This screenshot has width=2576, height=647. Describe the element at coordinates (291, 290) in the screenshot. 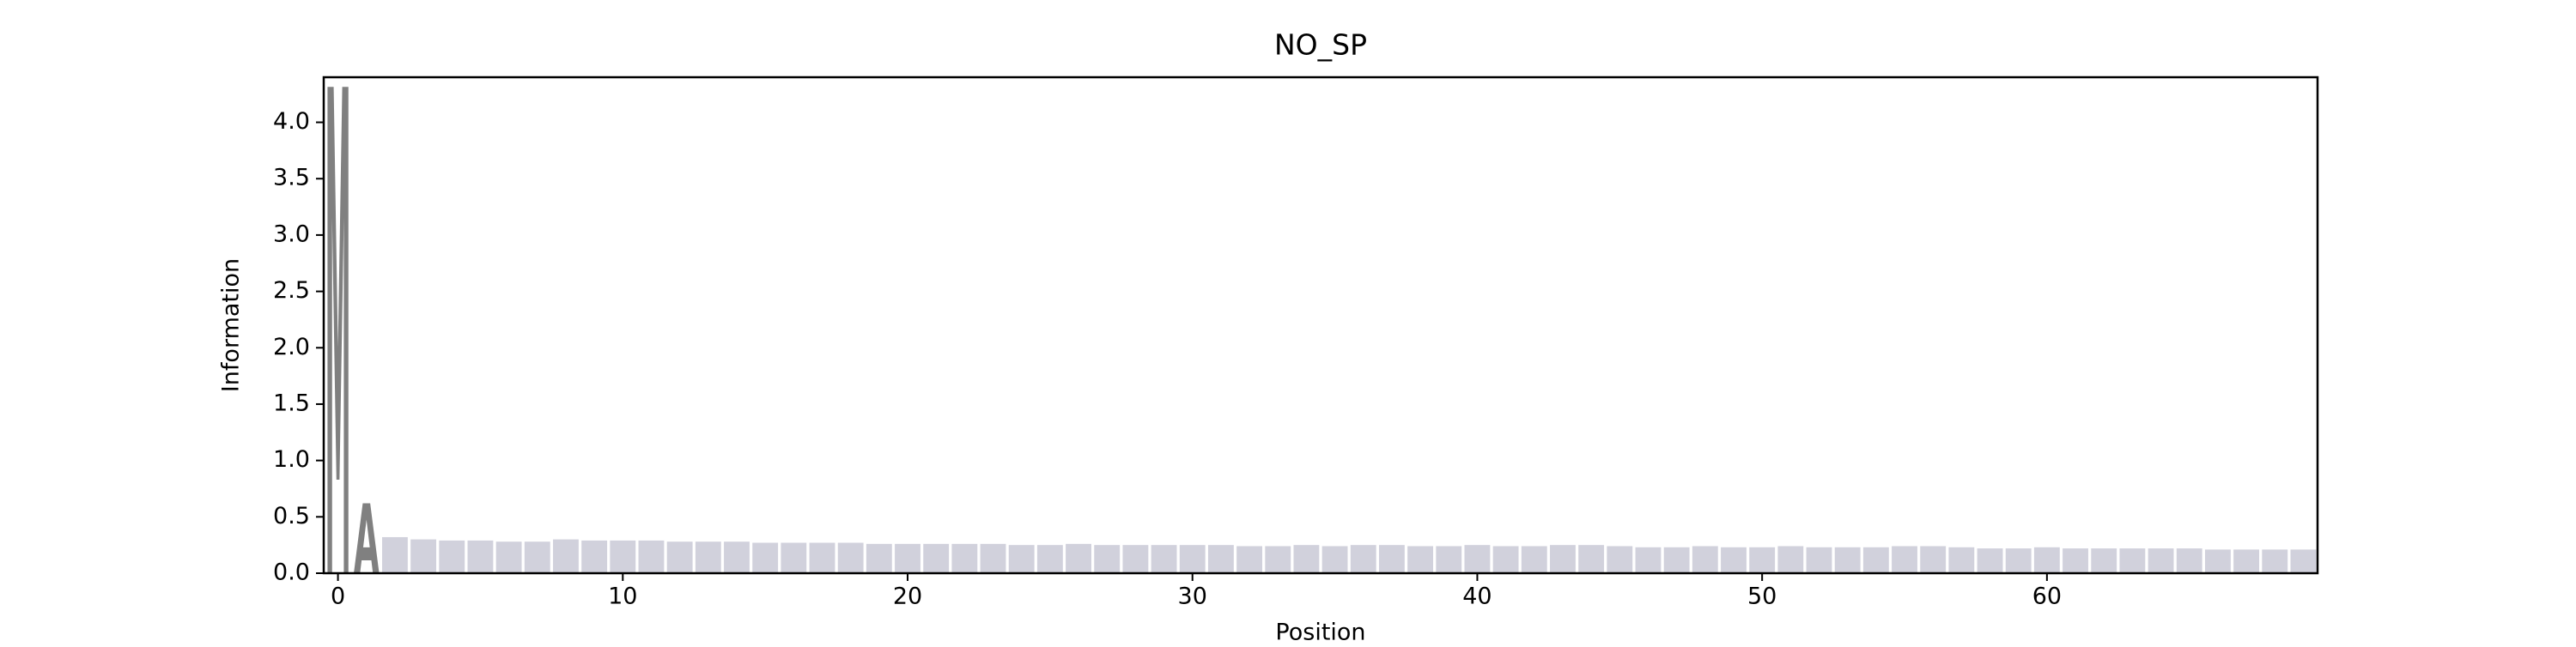

I see `y-tick-label: 2.5` at that location.